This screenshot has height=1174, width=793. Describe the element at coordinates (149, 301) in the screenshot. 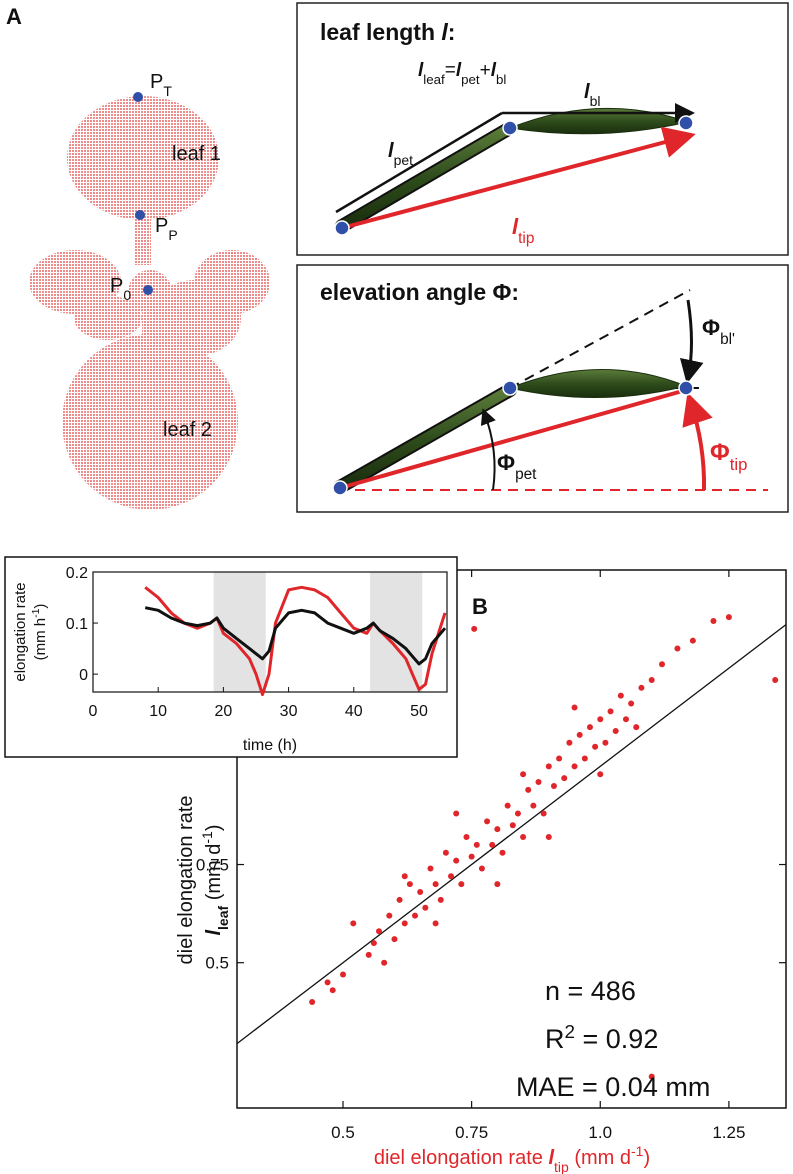

I see `plant-image` at that location.